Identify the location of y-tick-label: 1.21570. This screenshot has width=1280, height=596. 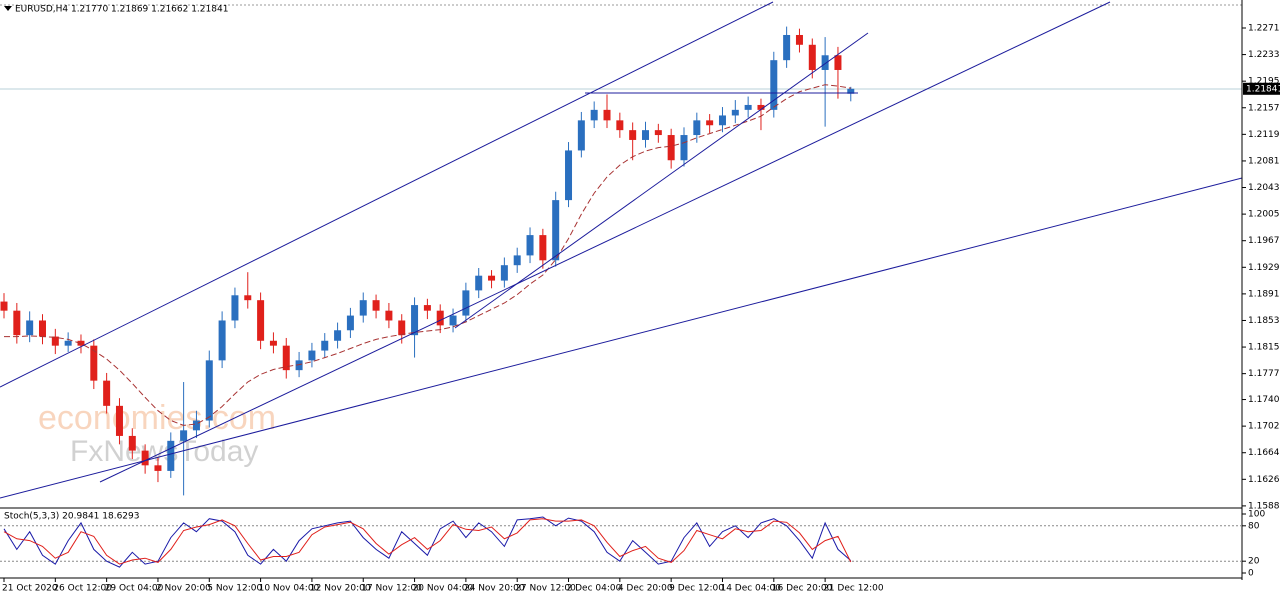
(1264, 108).